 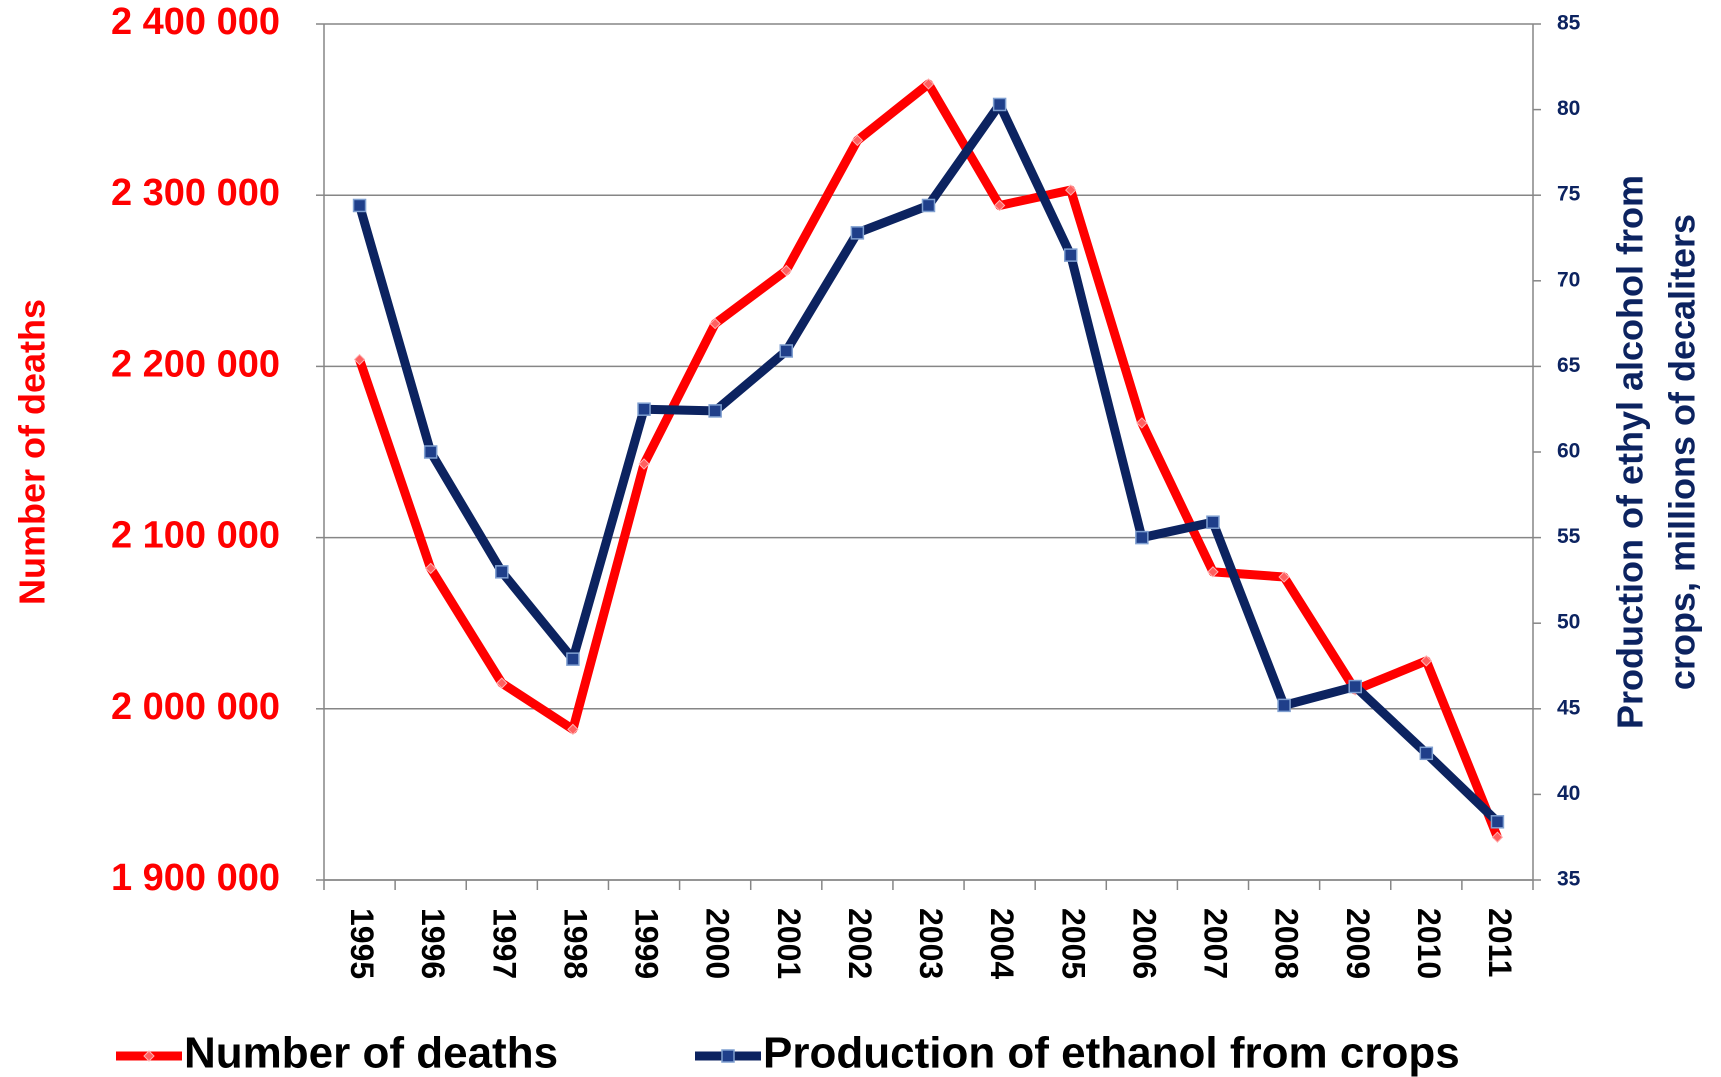 I want to click on x-tick-label: 1998, so click(x=575, y=943).